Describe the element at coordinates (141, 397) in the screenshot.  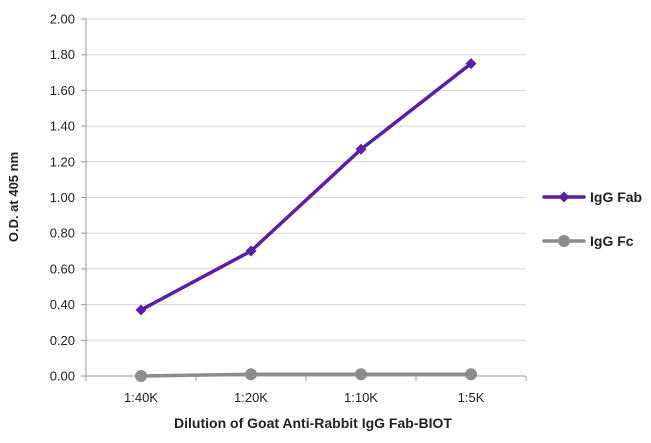
I see `x-tick-label: 1:40K` at that location.